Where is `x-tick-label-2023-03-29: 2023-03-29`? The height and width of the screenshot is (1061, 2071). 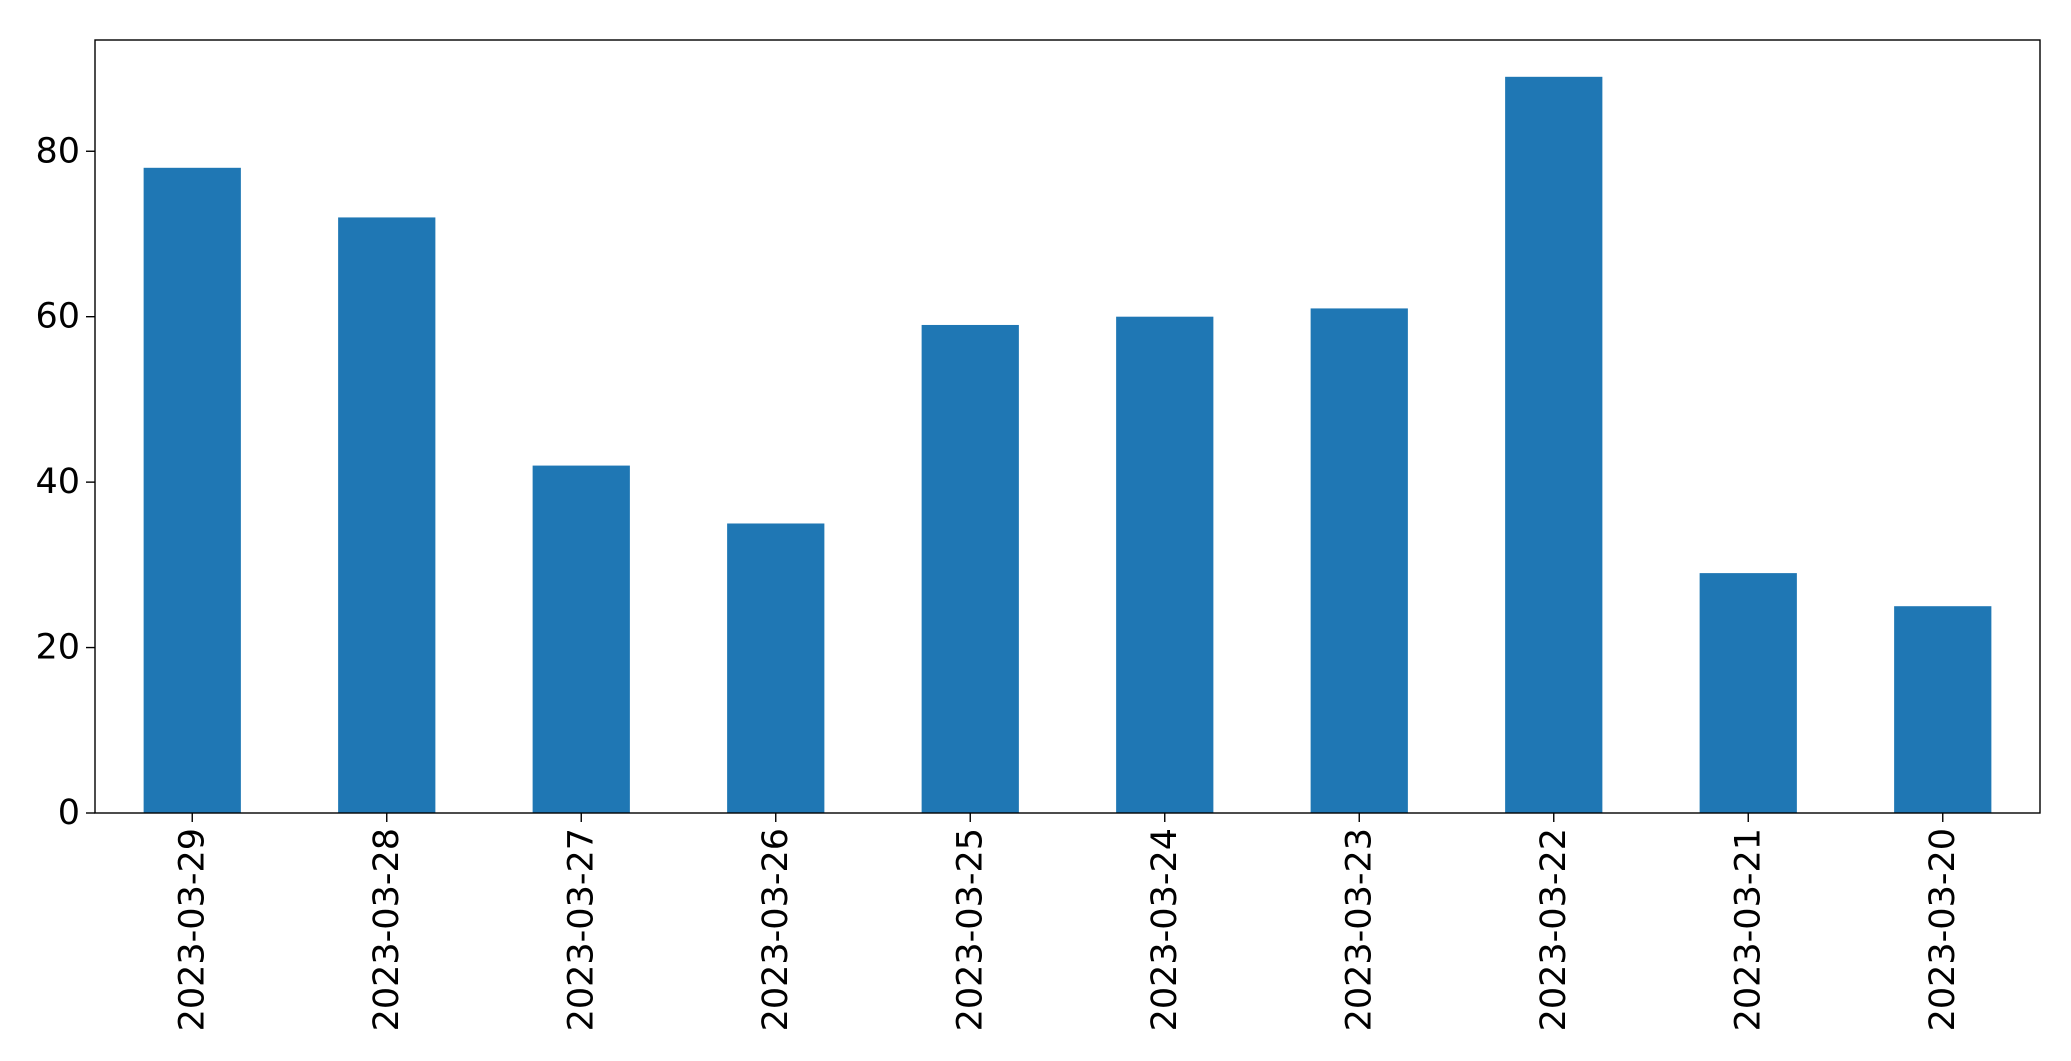 x-tick-label-2023-03-29: 2023-03-29 is located at coordinates (192, 929).